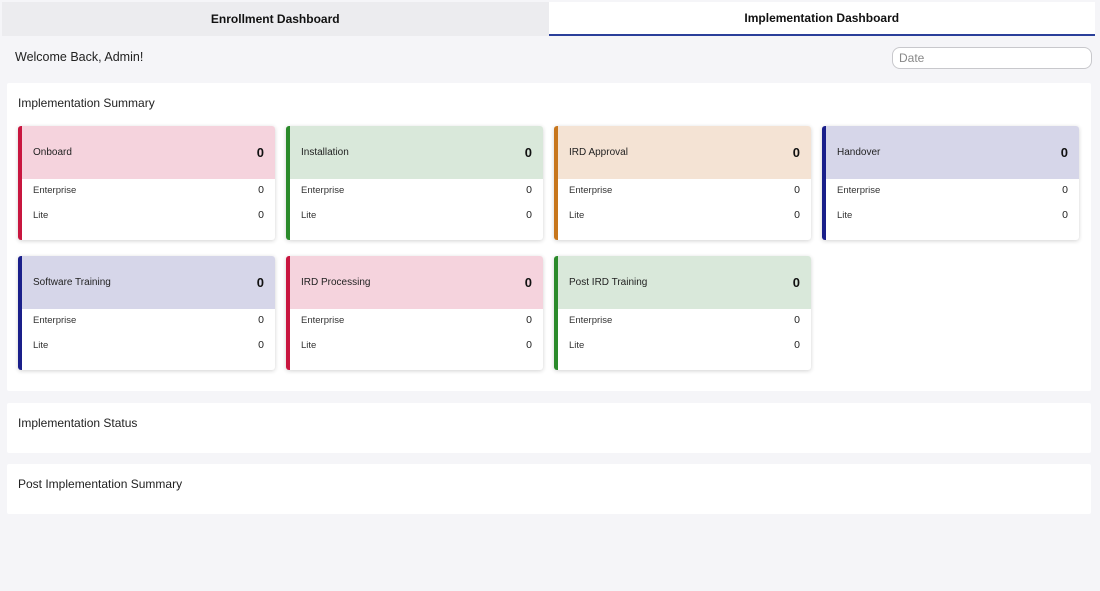 Image resolution: width=1100 pixels, height=591 pixels. I want to click on card-software-training: Software Training 0 Enterprise 0 Lite 0, so click(146, 313).